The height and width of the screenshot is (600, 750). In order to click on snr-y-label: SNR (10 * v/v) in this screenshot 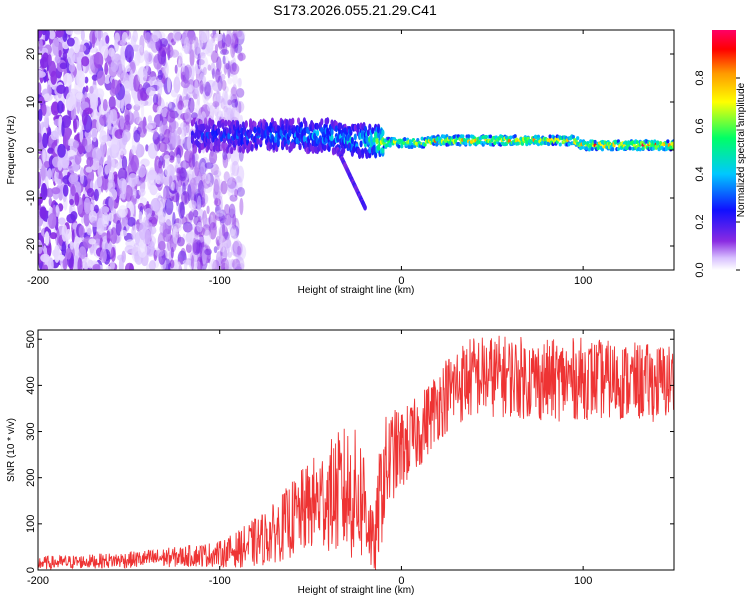, I will do `click(11, 450)`.